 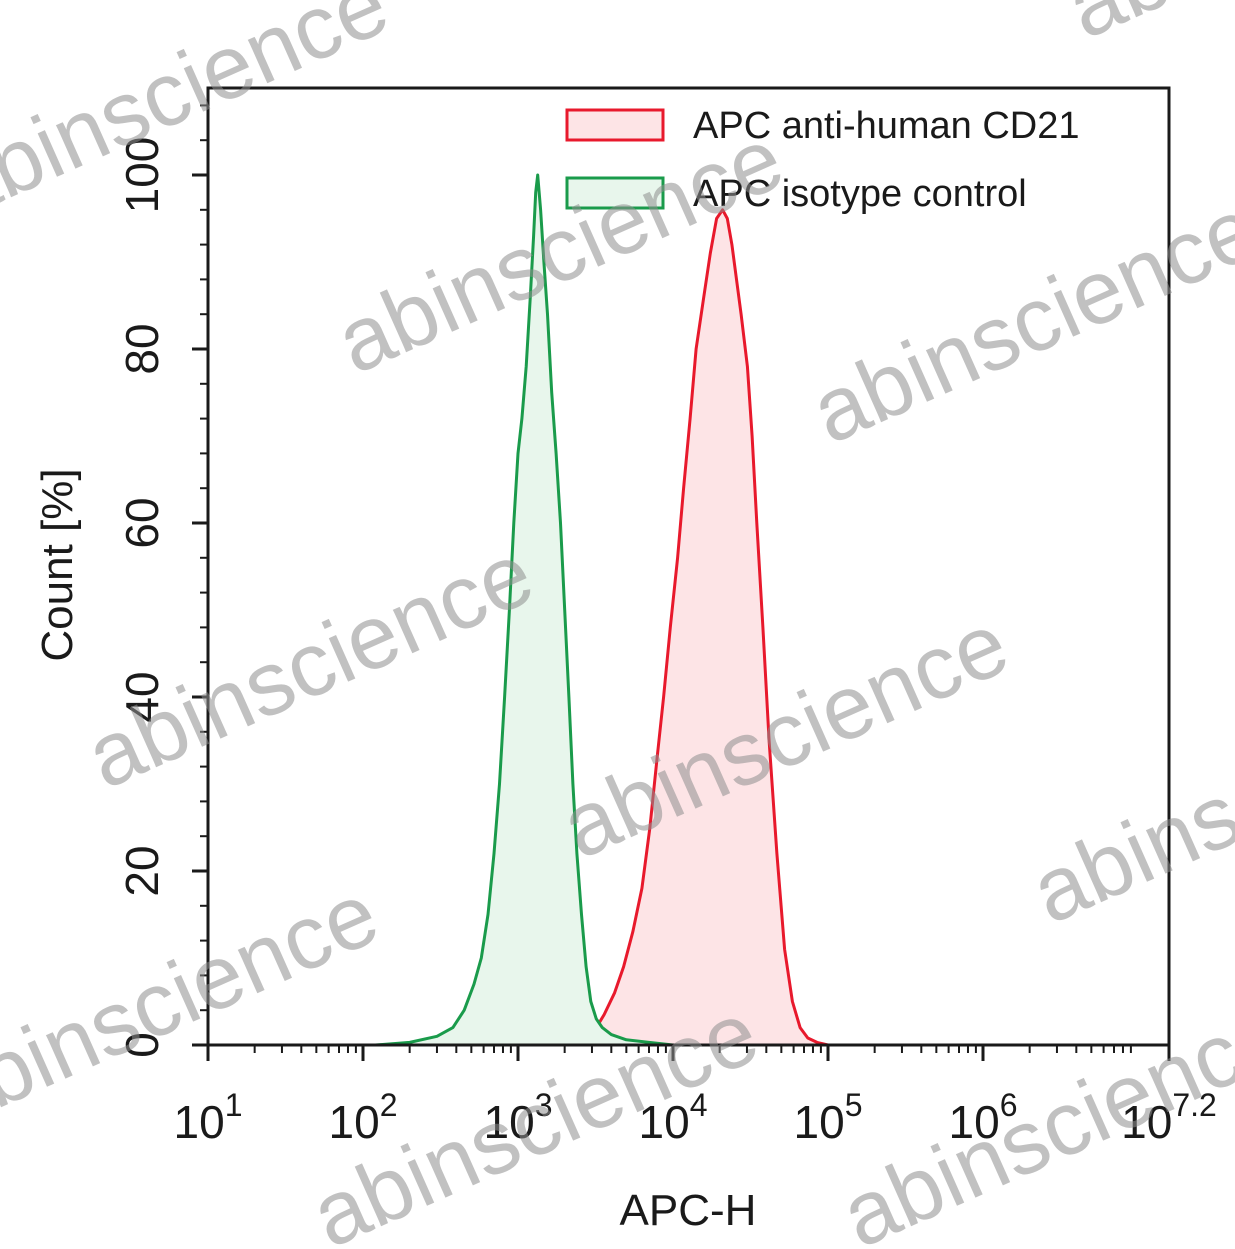 I want to click on y-tick-label: 100, so click(x=142, y=175).